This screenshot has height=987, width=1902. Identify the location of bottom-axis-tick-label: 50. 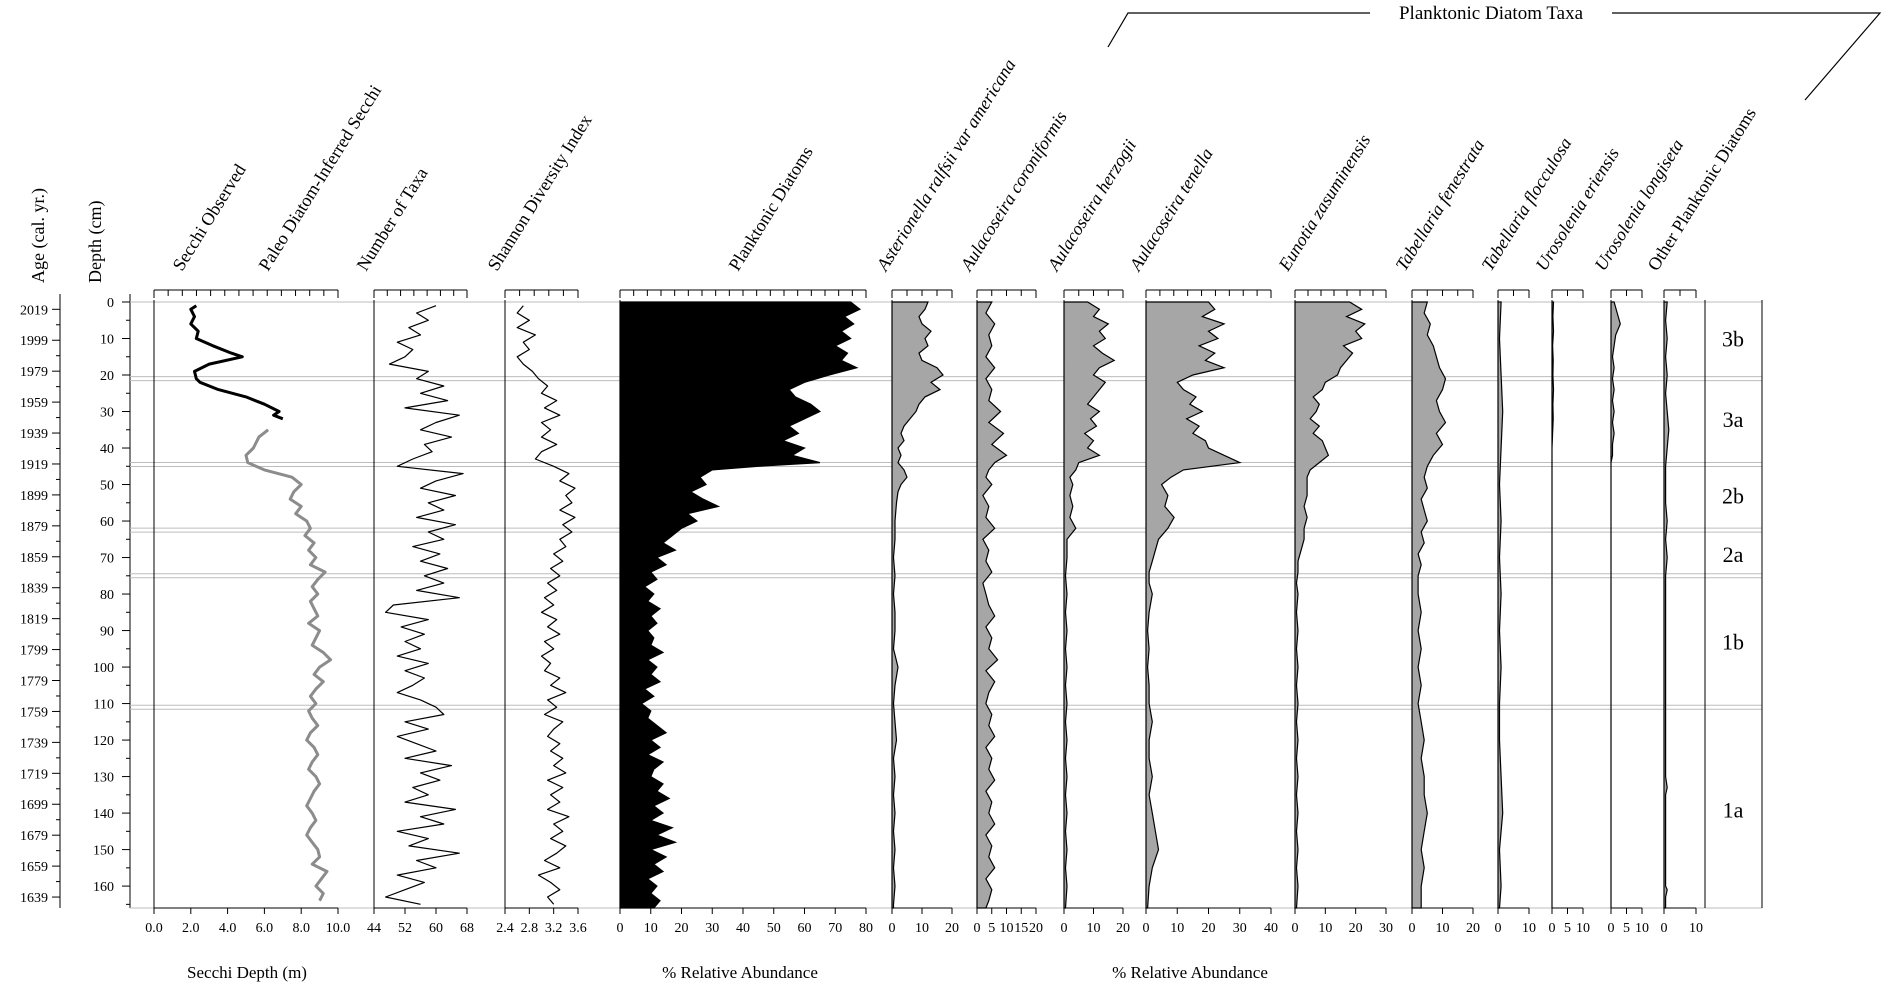
(774, 928).